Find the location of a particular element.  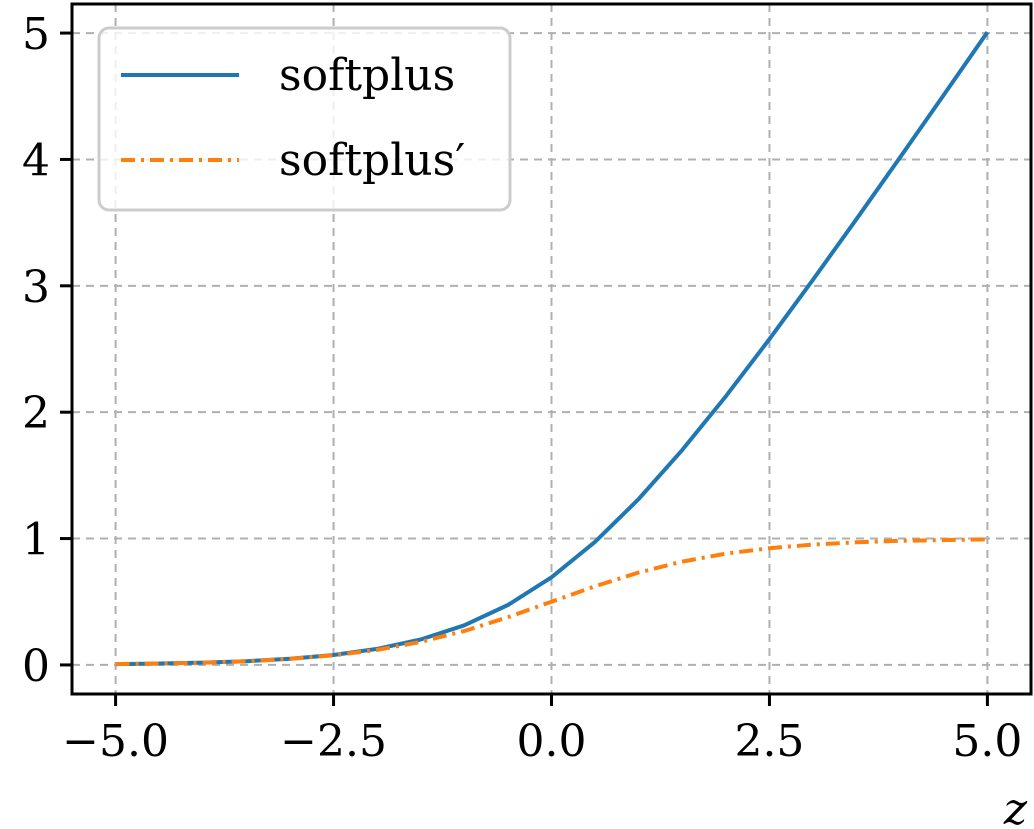

y-tick-label: 0 is located at coordinates (36, 666).